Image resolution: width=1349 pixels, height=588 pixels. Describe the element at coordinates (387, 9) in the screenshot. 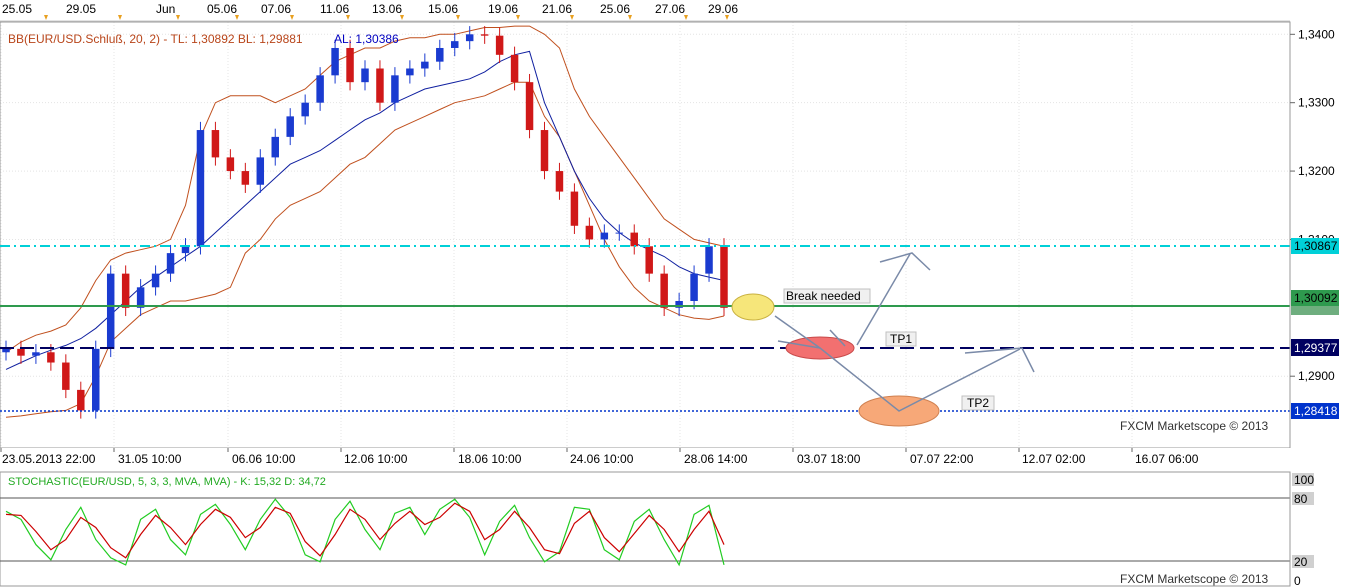

I see `top-date-6: 13.06` at that location.